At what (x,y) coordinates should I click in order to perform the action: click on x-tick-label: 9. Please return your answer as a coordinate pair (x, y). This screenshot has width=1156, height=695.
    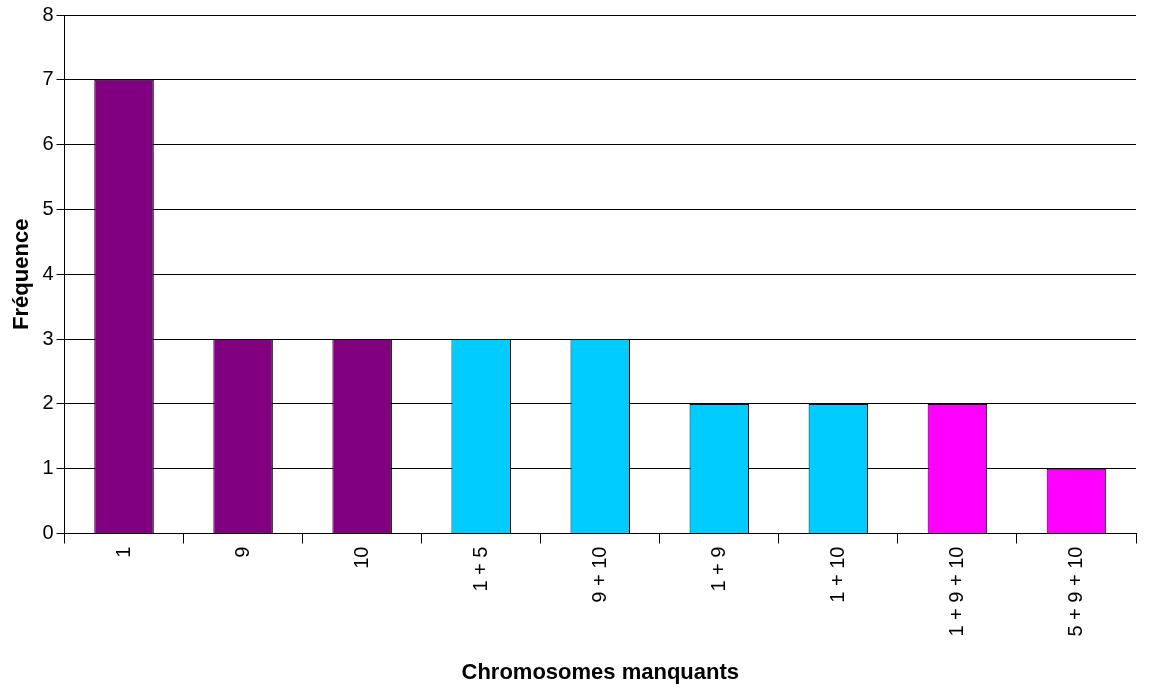
    Looking at the image, I should click on (241, 552).